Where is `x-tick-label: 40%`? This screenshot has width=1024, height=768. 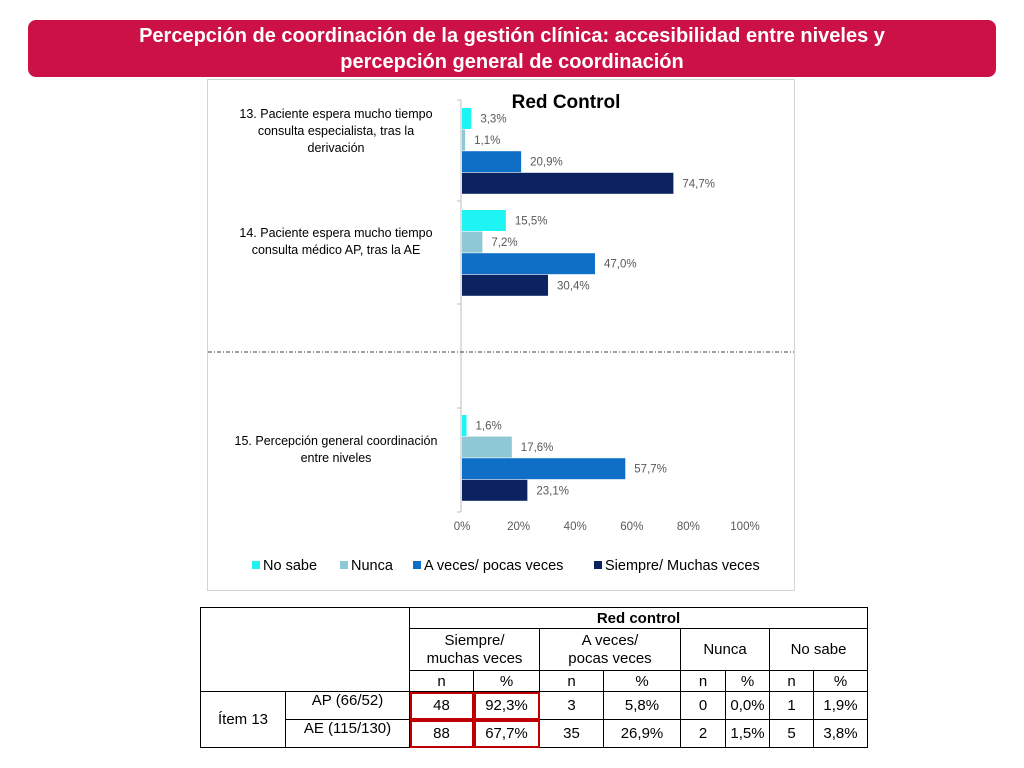
x-tick-label: 40% is located at coordinates (575, 527).